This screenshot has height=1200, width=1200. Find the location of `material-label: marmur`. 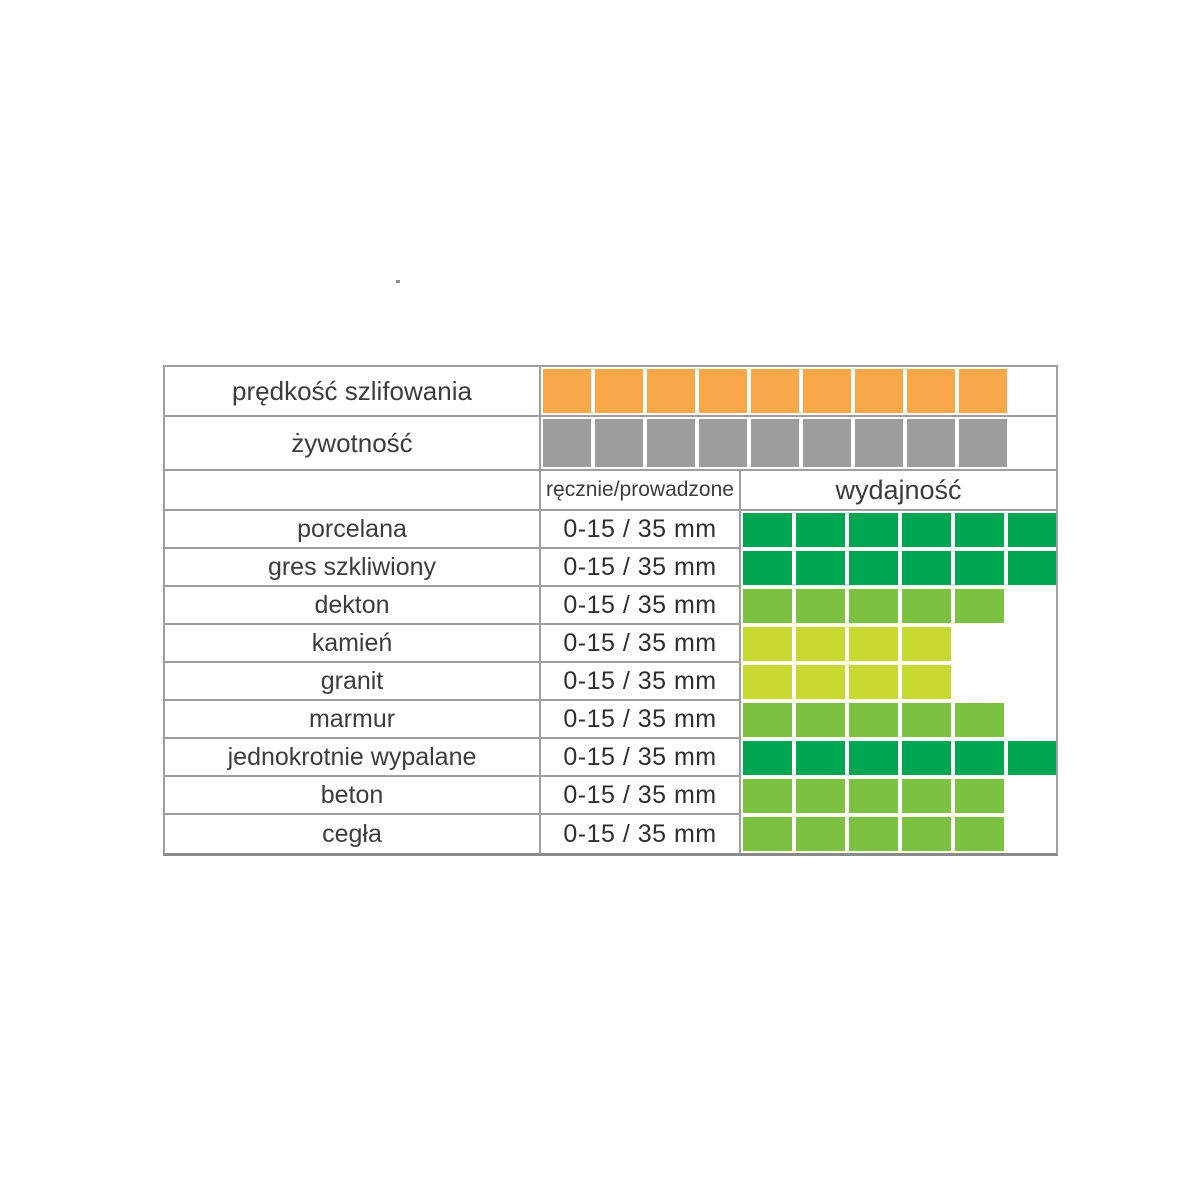

material-label: marmur is located at coordinates (353, 720).